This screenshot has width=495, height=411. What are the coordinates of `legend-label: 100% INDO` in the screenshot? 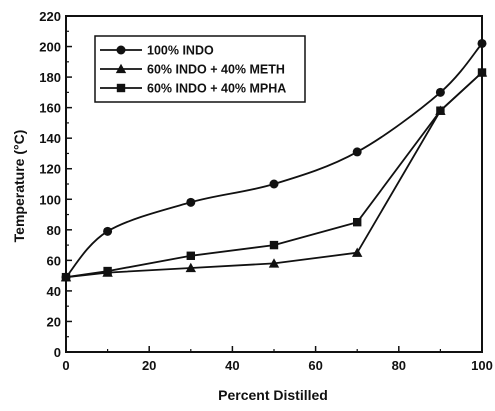 It's located at (180, 51).